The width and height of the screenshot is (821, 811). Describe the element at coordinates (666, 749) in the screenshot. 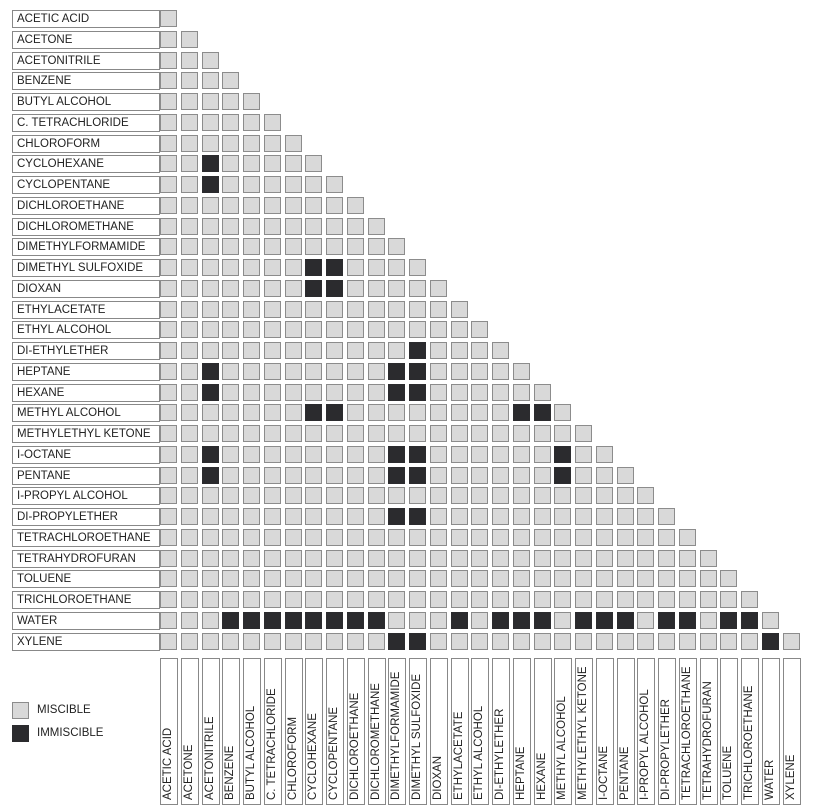

I see `column-label-text: DI-PROPYLETHER` at that location.